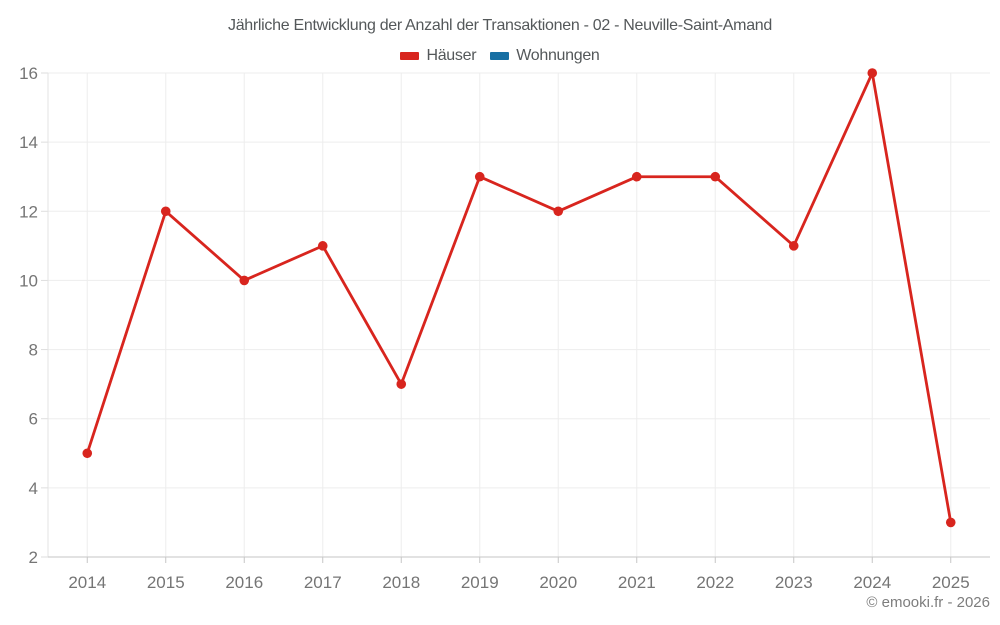  What do you see at coordinates (28, 73) in the screenshot?
I see `y-tick-label: 16` at bounding box center [28, 73].